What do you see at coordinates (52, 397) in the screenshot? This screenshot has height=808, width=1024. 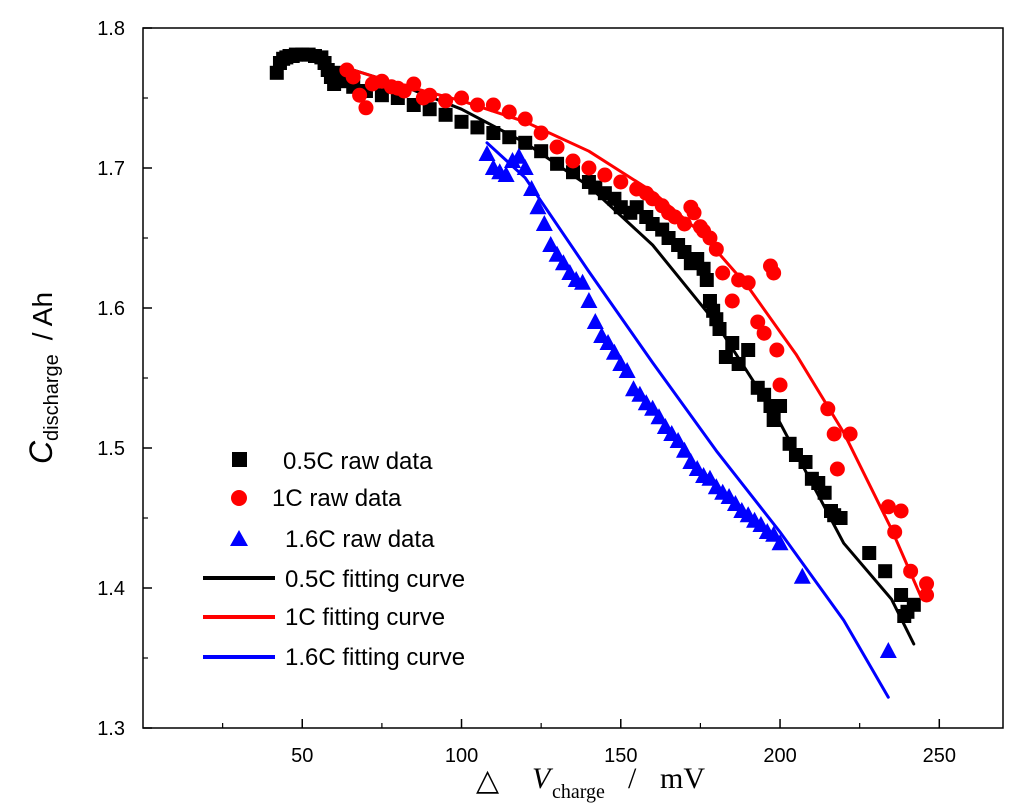 I see `y-axis-label-sub: discharge` at bounding box center [52, 397].